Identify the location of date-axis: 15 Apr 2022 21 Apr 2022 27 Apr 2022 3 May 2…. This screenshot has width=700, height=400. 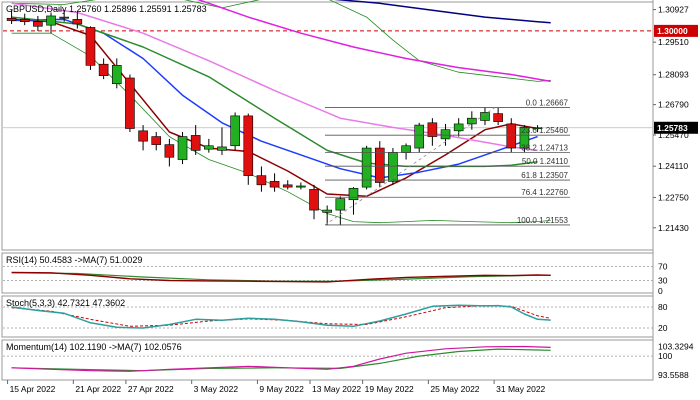
(276, 387).